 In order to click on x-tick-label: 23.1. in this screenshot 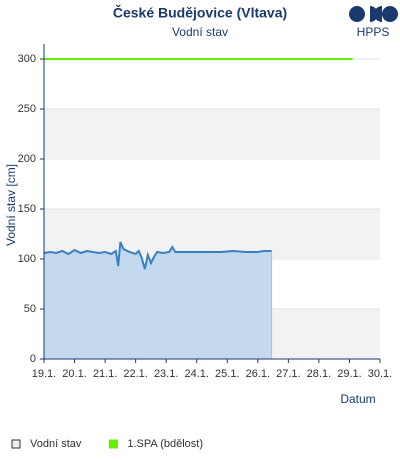, I will do `click(166, 374)`.